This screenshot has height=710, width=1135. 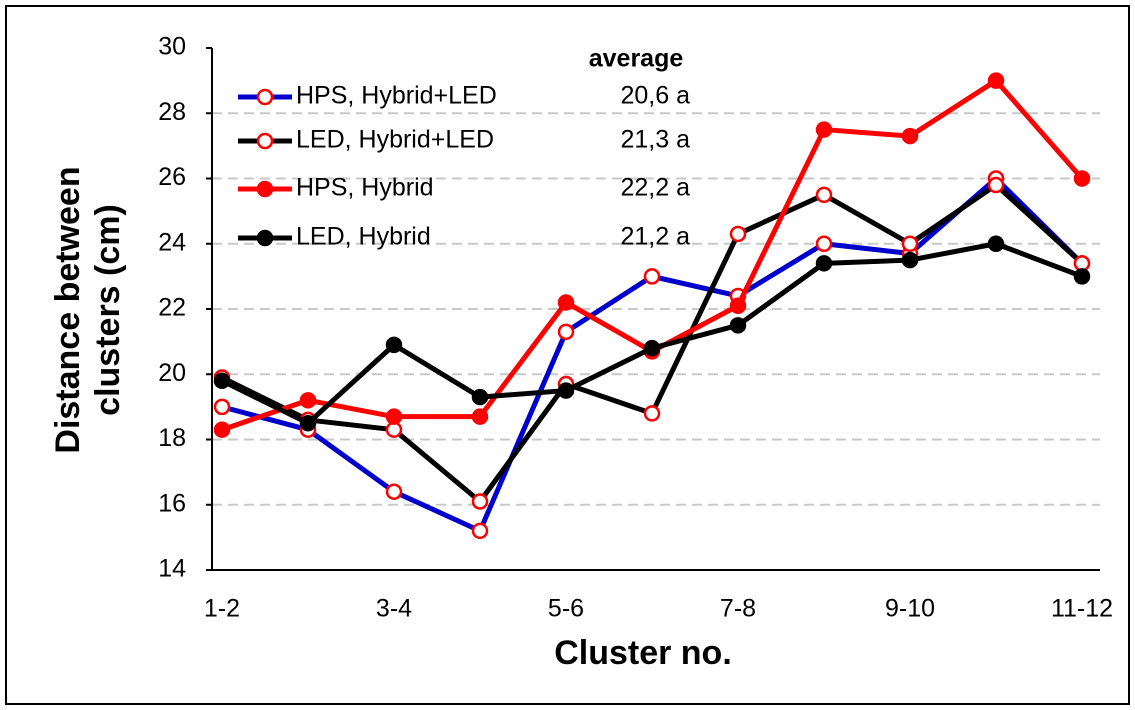 What do you see at coordinates (738, 609) in the screenshot?
I see `x-tick-label: 7-8` at bounding box center [738, 609].